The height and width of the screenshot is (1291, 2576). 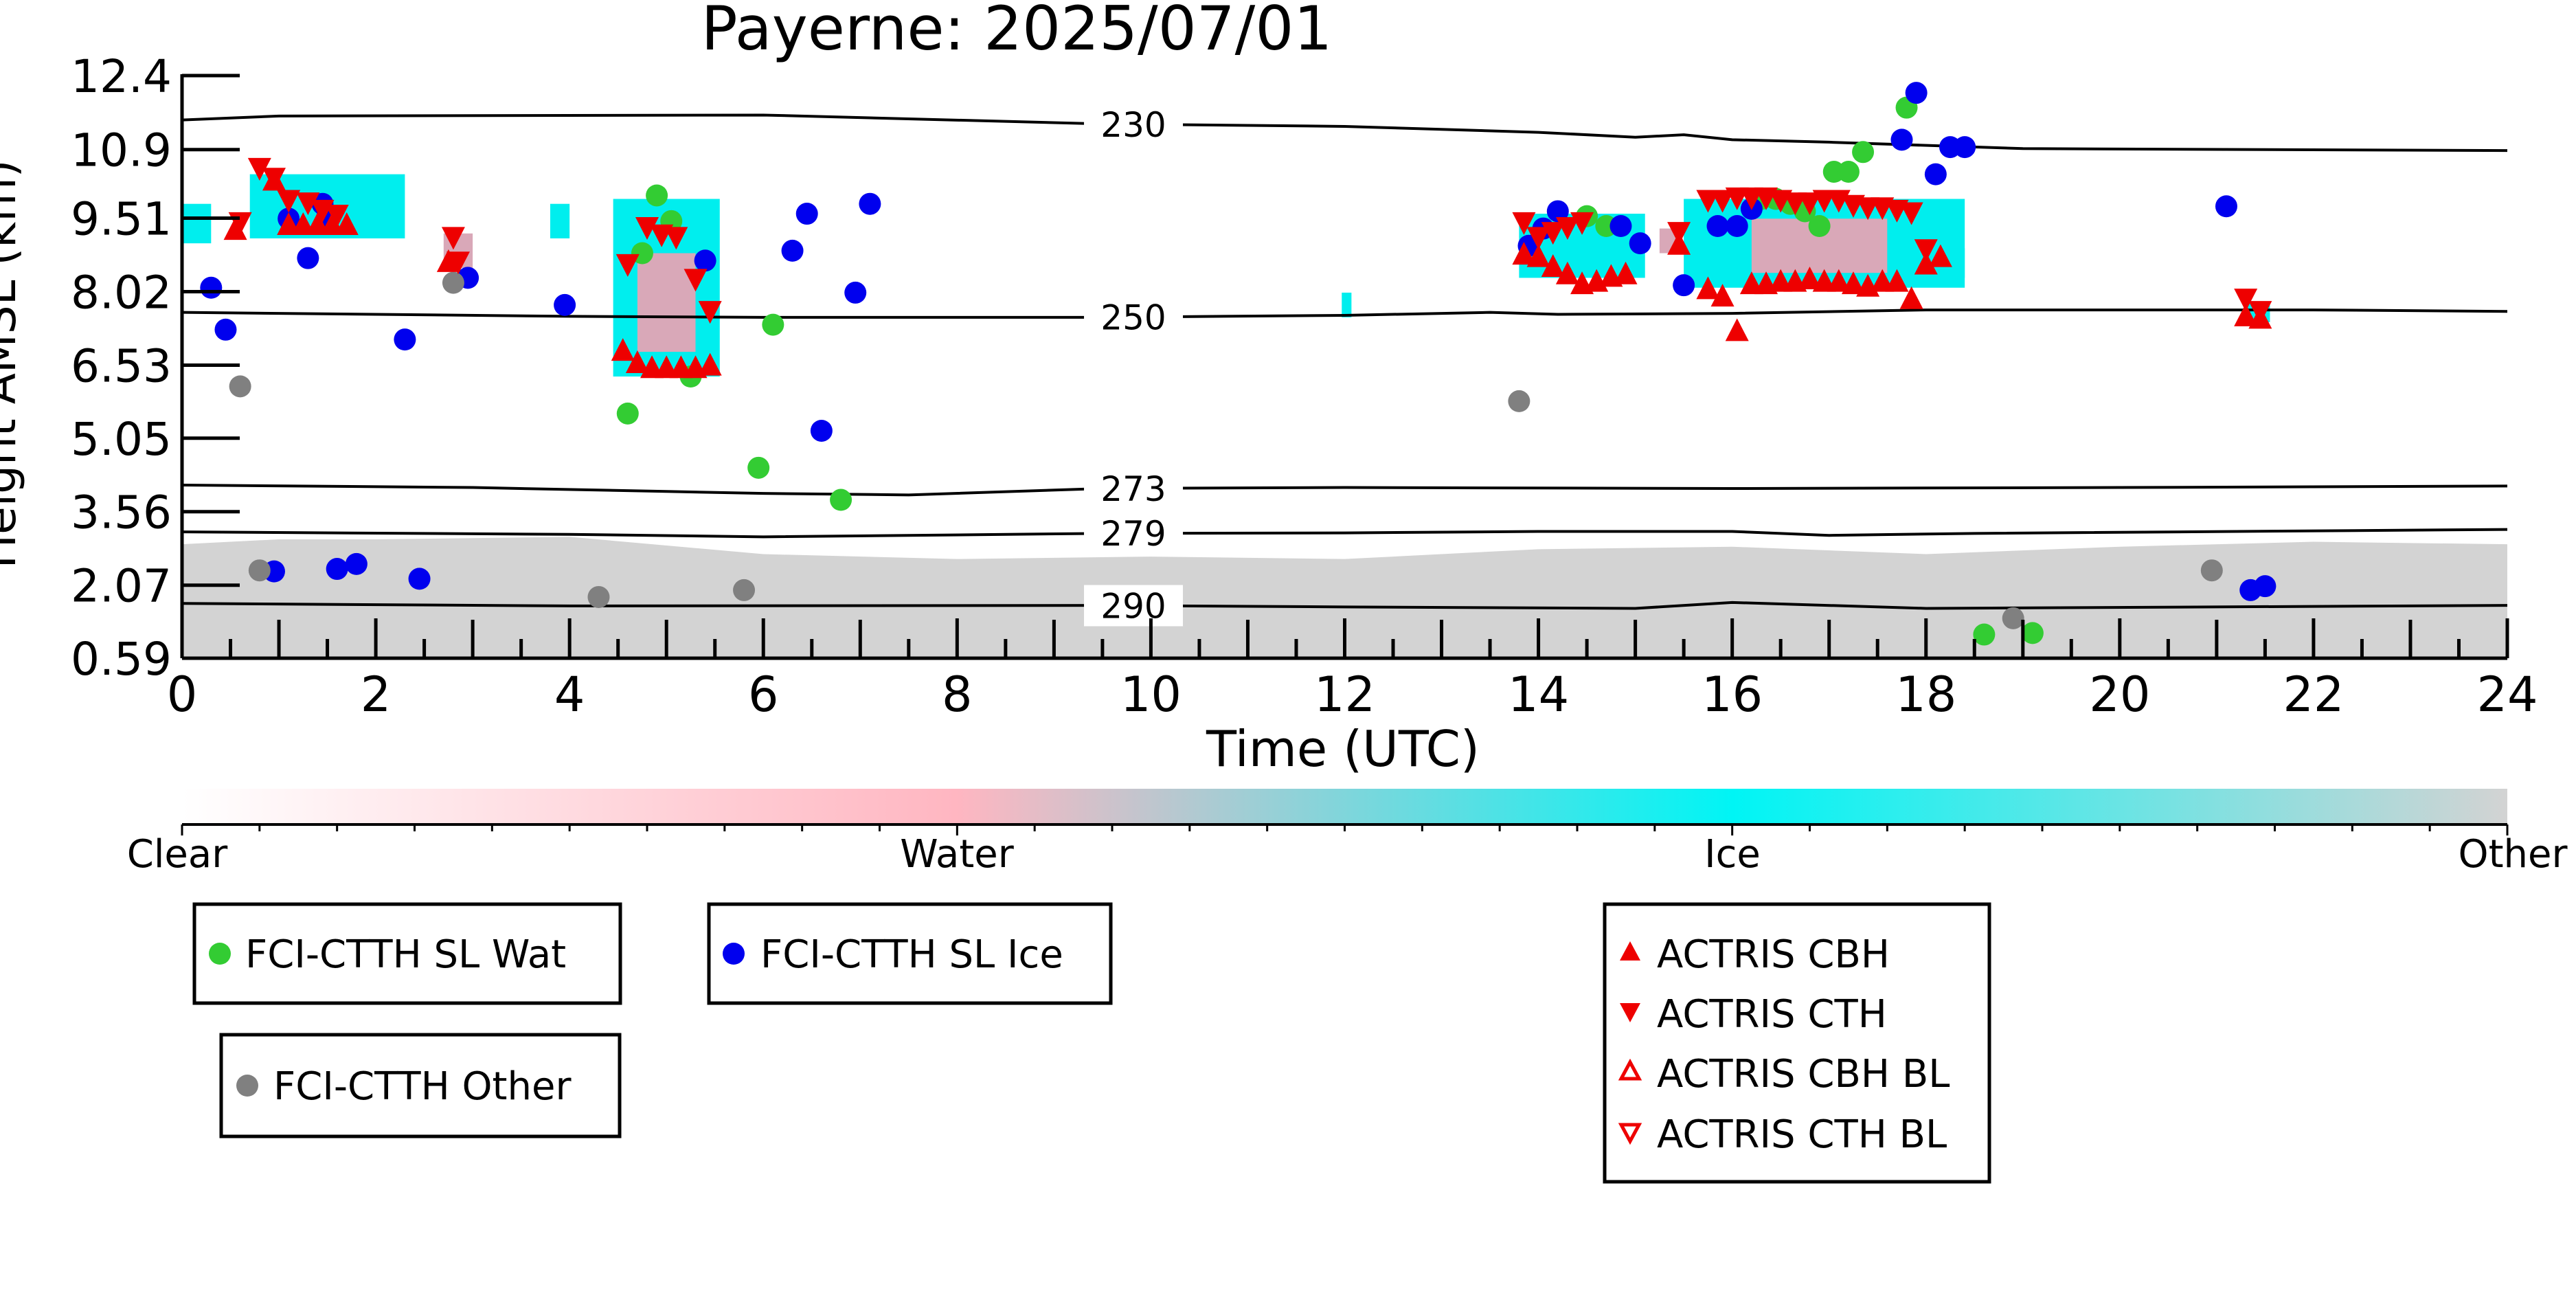 I want to click on y-tick-label: 5.05, so click(x=121, y=439).